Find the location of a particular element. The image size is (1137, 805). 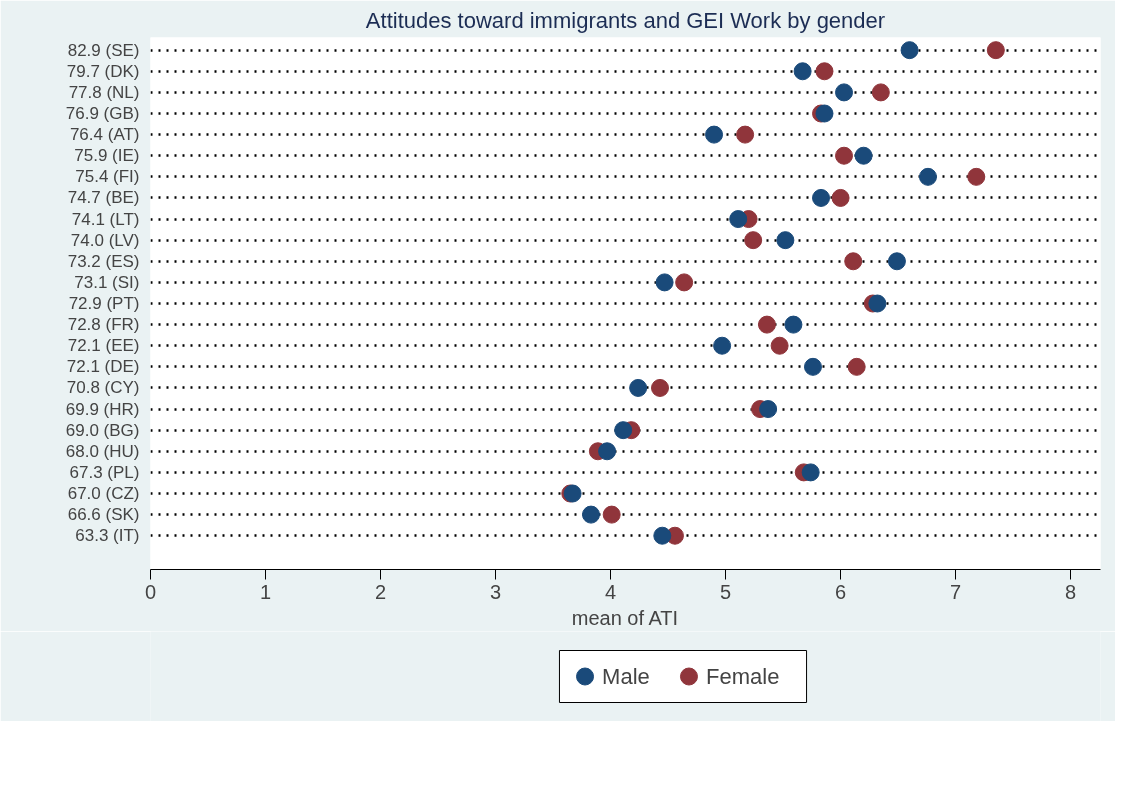

y-tick-label: 67.3 (PL) is located at coordinates (104, 472).